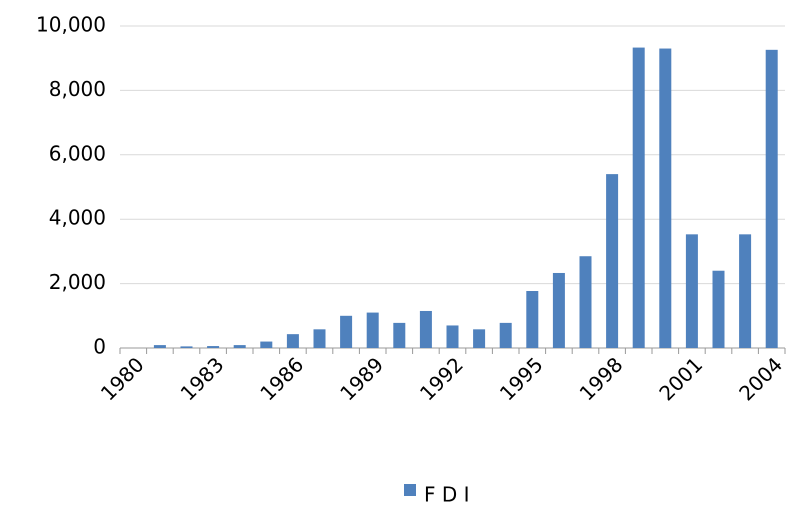  Describe the element at coordinates (71, 25) in the screenshot. I see `y-tick-label: 10,000` at that location.